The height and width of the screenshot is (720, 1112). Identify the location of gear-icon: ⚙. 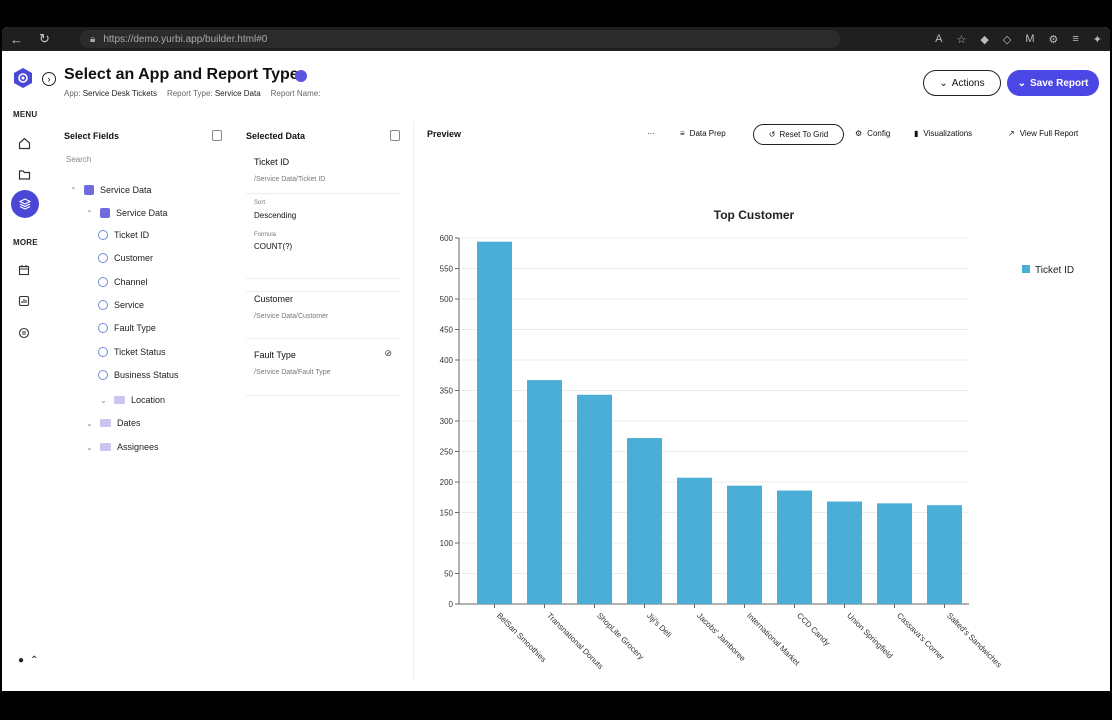
(859, 133).